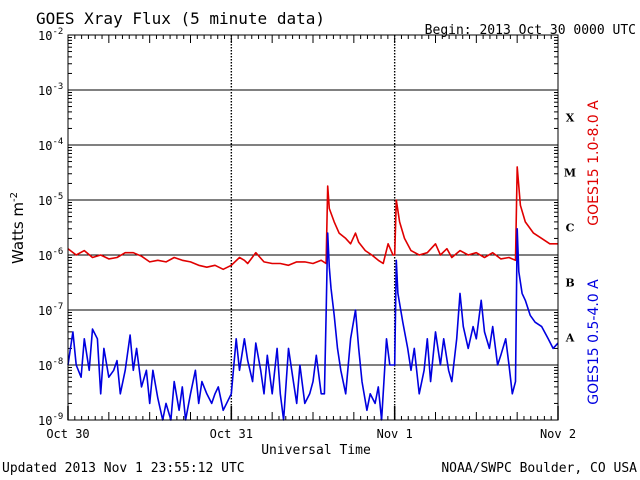  I want to click on x-axis-label: Universal Time, so click(316, 450).